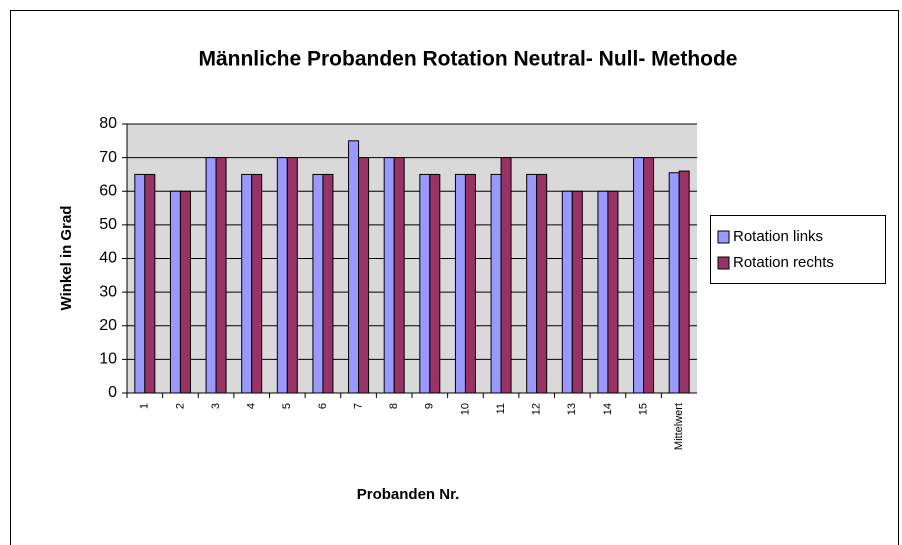  Describe the element at coordinates (572, 409) in the screenshot. I see `x-tick-label: 13` at that location.